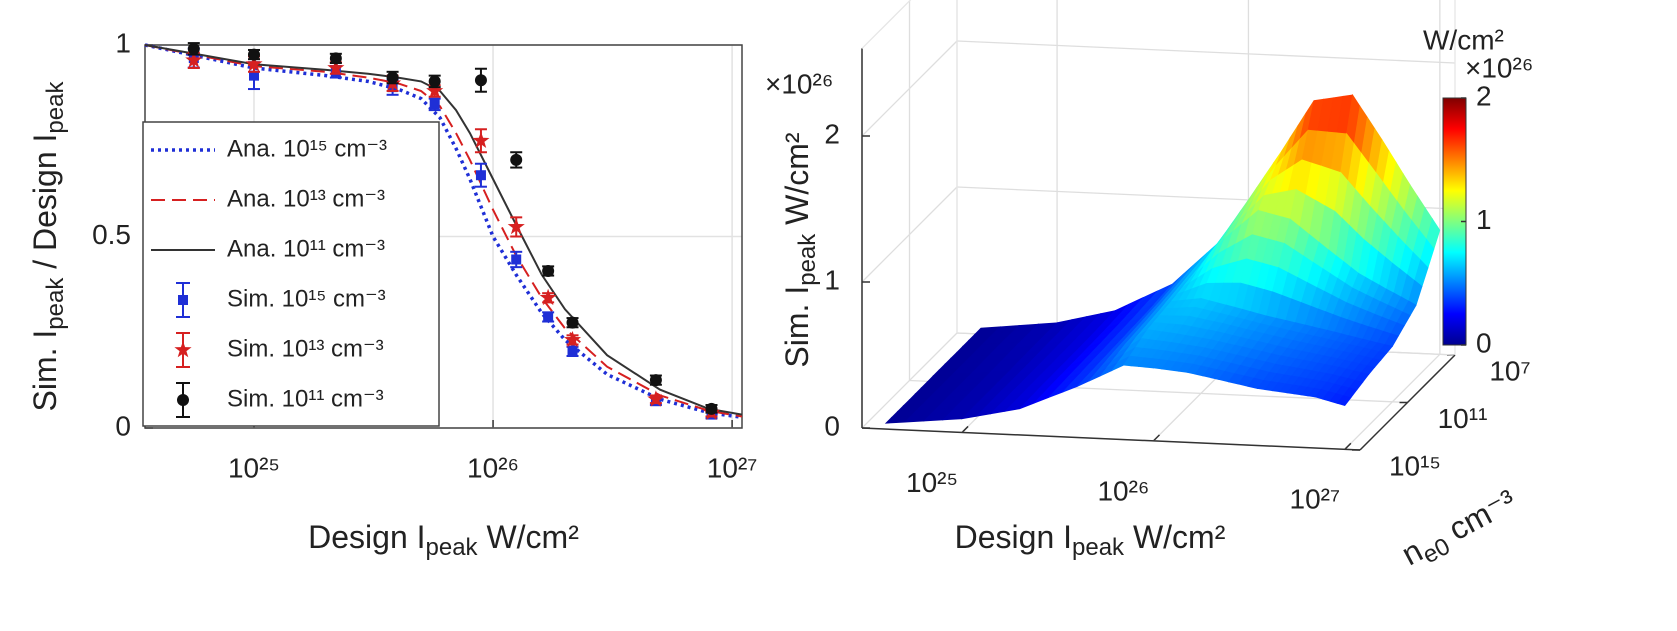 This screenshot has width=1677, height=631. Describe the element at coordinates (45, 371) in the screenshot. I see `y-axis-label-part: Sim. I` at that location.